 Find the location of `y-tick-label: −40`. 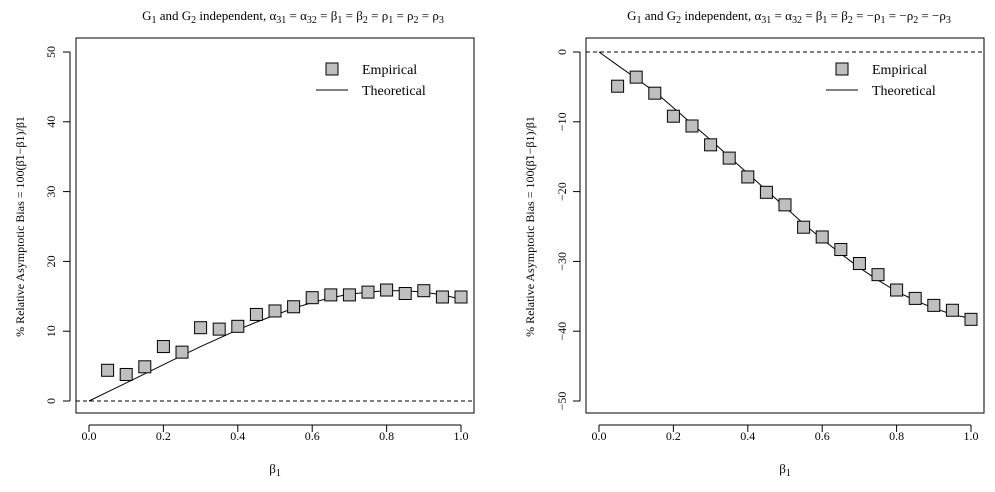

y-tick-label: −40 is located at coordinates (562, 331).